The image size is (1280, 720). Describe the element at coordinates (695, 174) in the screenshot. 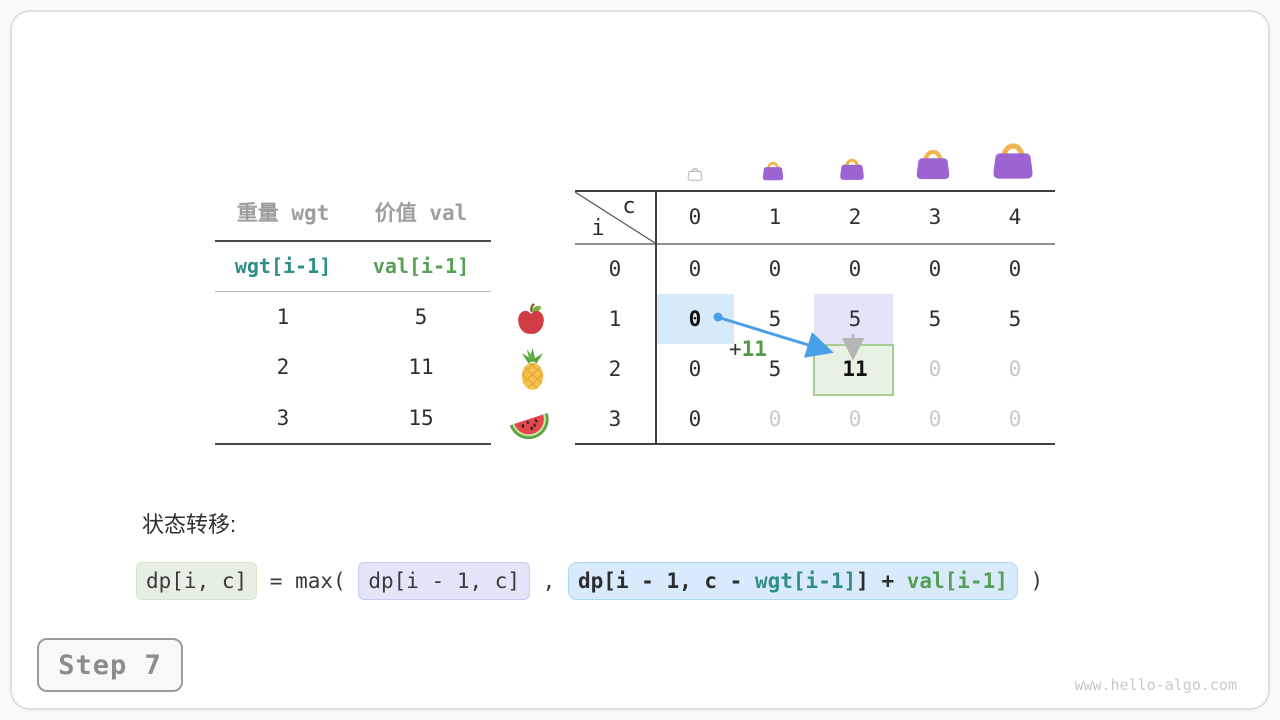

I see `handbag-empty-icon` at that location.